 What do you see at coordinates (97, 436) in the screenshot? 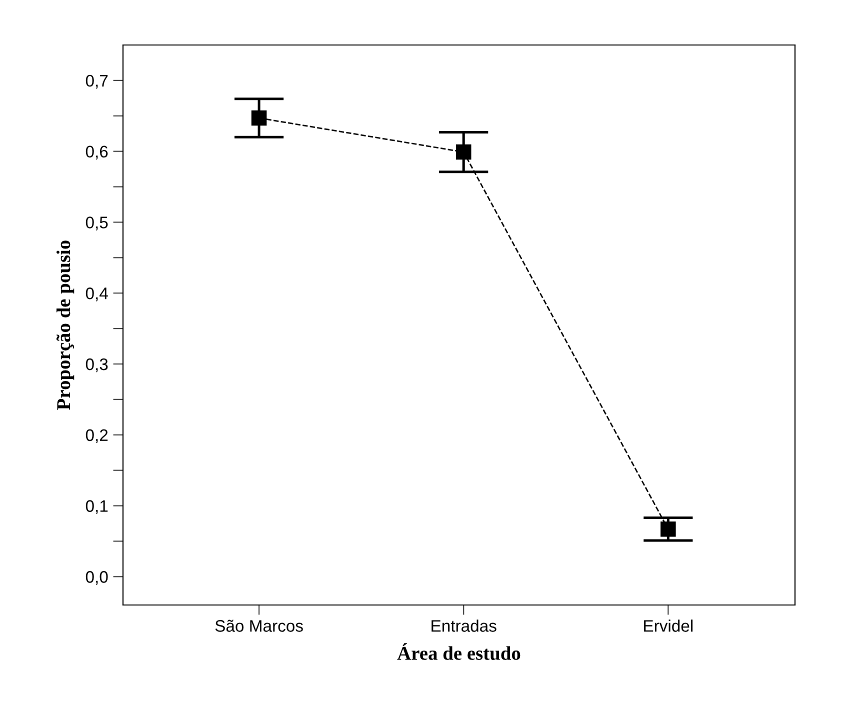
I see `y-tick-label: 0,2` at bounding box center [97, 436].